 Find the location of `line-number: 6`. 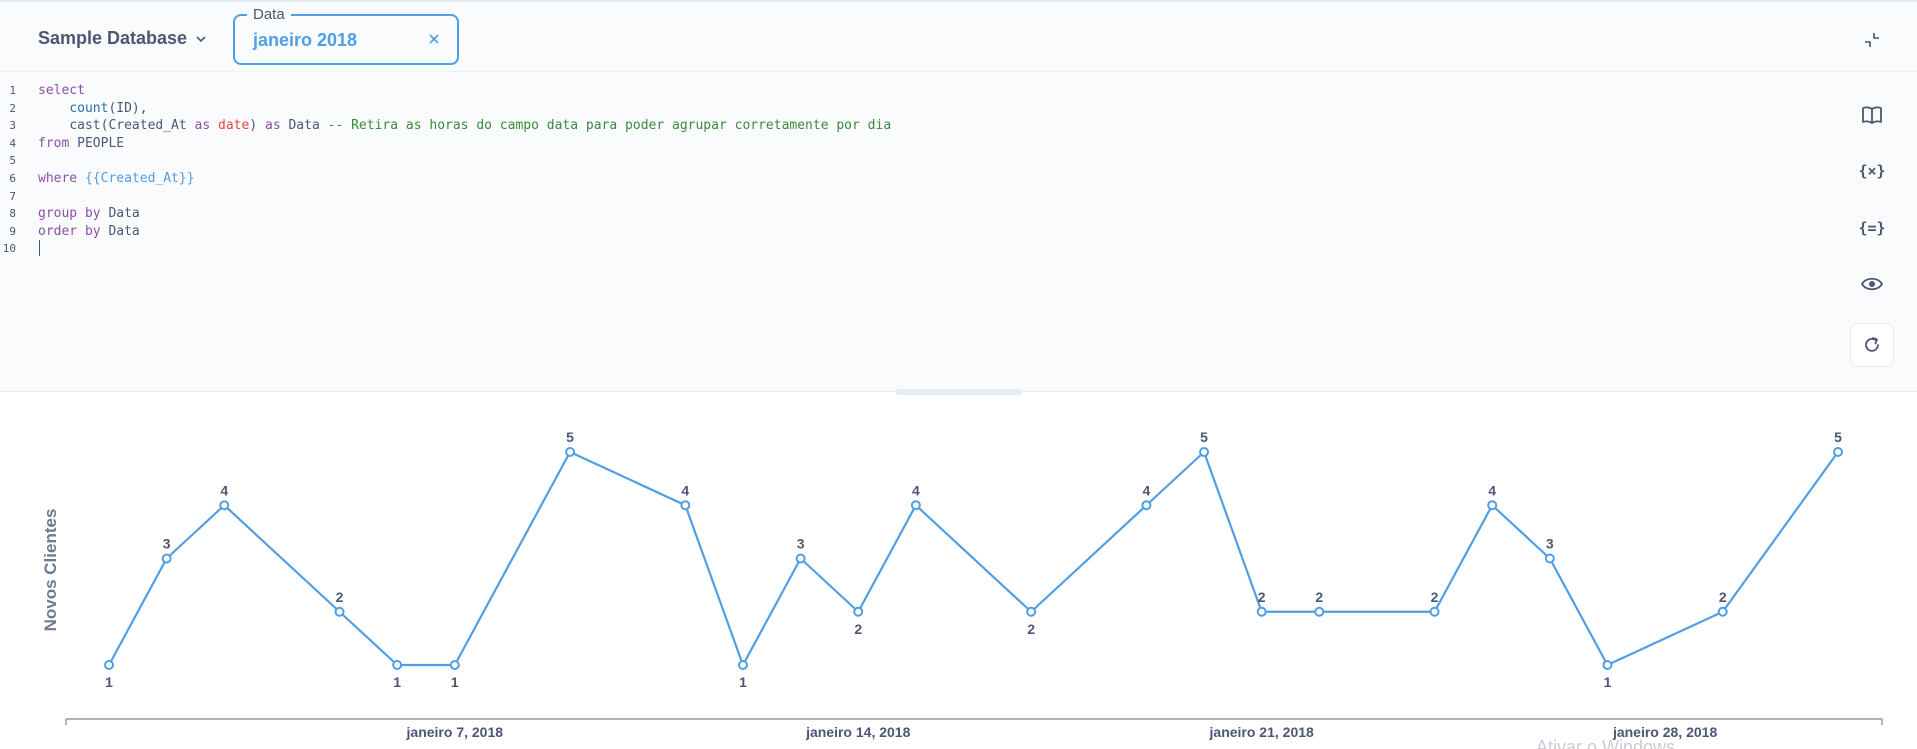

line-number: 6 is located at coordinates (12, 178).